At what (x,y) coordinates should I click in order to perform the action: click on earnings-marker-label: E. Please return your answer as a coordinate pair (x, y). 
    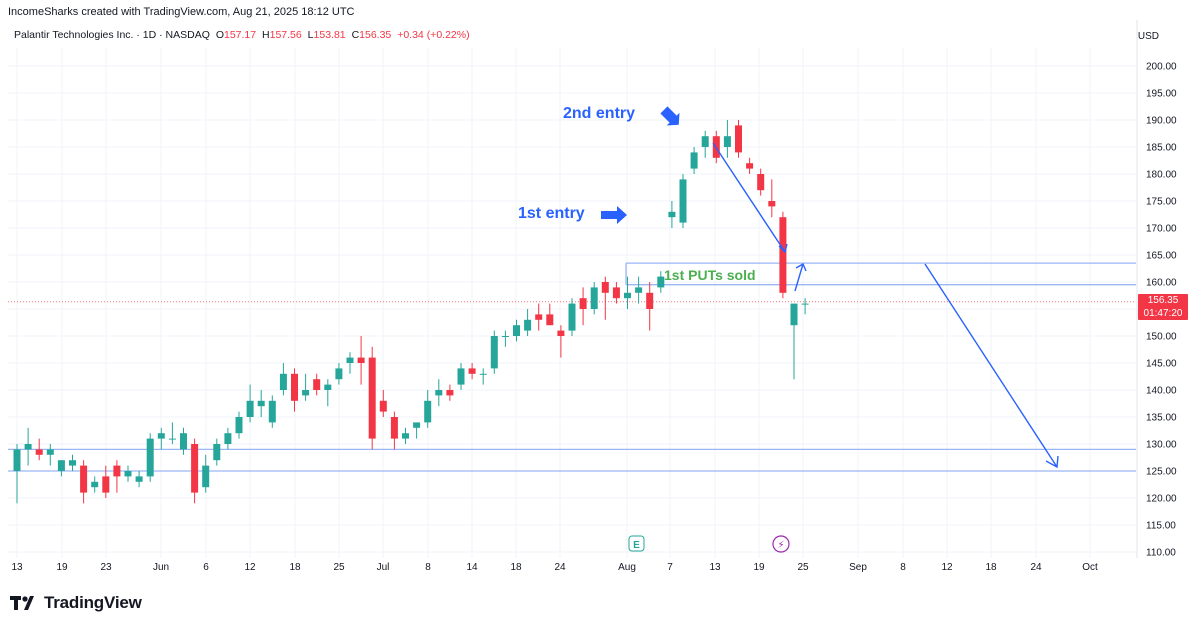
    Looking at the image, I should click on (636, 545).